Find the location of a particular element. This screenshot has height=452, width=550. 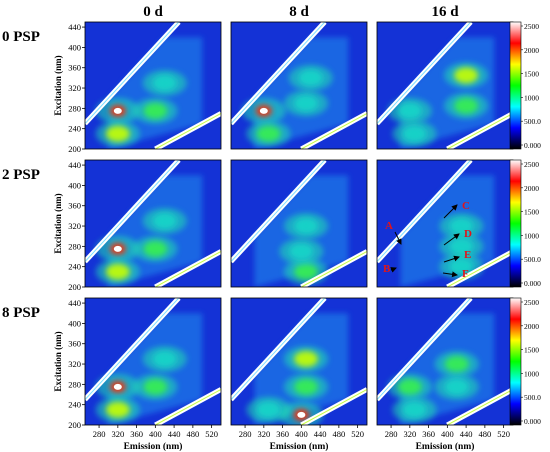

column-header-2: 16 d is located at coordinates (445, 12).